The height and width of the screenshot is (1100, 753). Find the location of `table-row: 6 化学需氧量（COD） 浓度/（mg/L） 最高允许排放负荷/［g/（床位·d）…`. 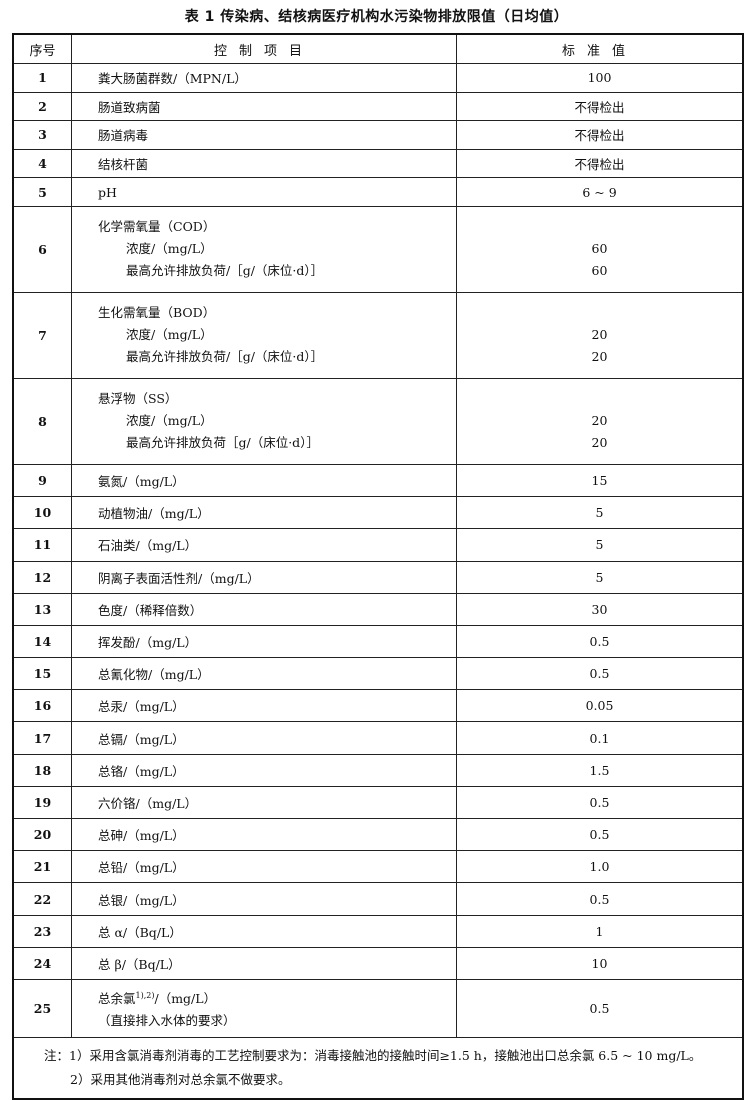

table-row: 6 化学需氧量（COD） 浓度/（mg/L） 最高允许排放负荷/［g/（床位·d）… is located at coordinates (378, 249).